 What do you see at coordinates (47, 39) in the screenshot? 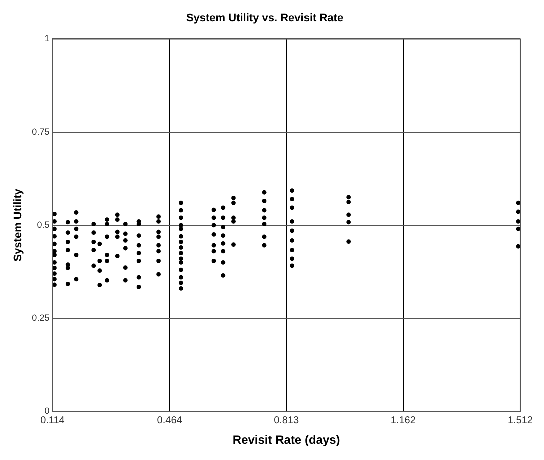
I see `y-tick-label: 1` at bounding box center [47, 39].